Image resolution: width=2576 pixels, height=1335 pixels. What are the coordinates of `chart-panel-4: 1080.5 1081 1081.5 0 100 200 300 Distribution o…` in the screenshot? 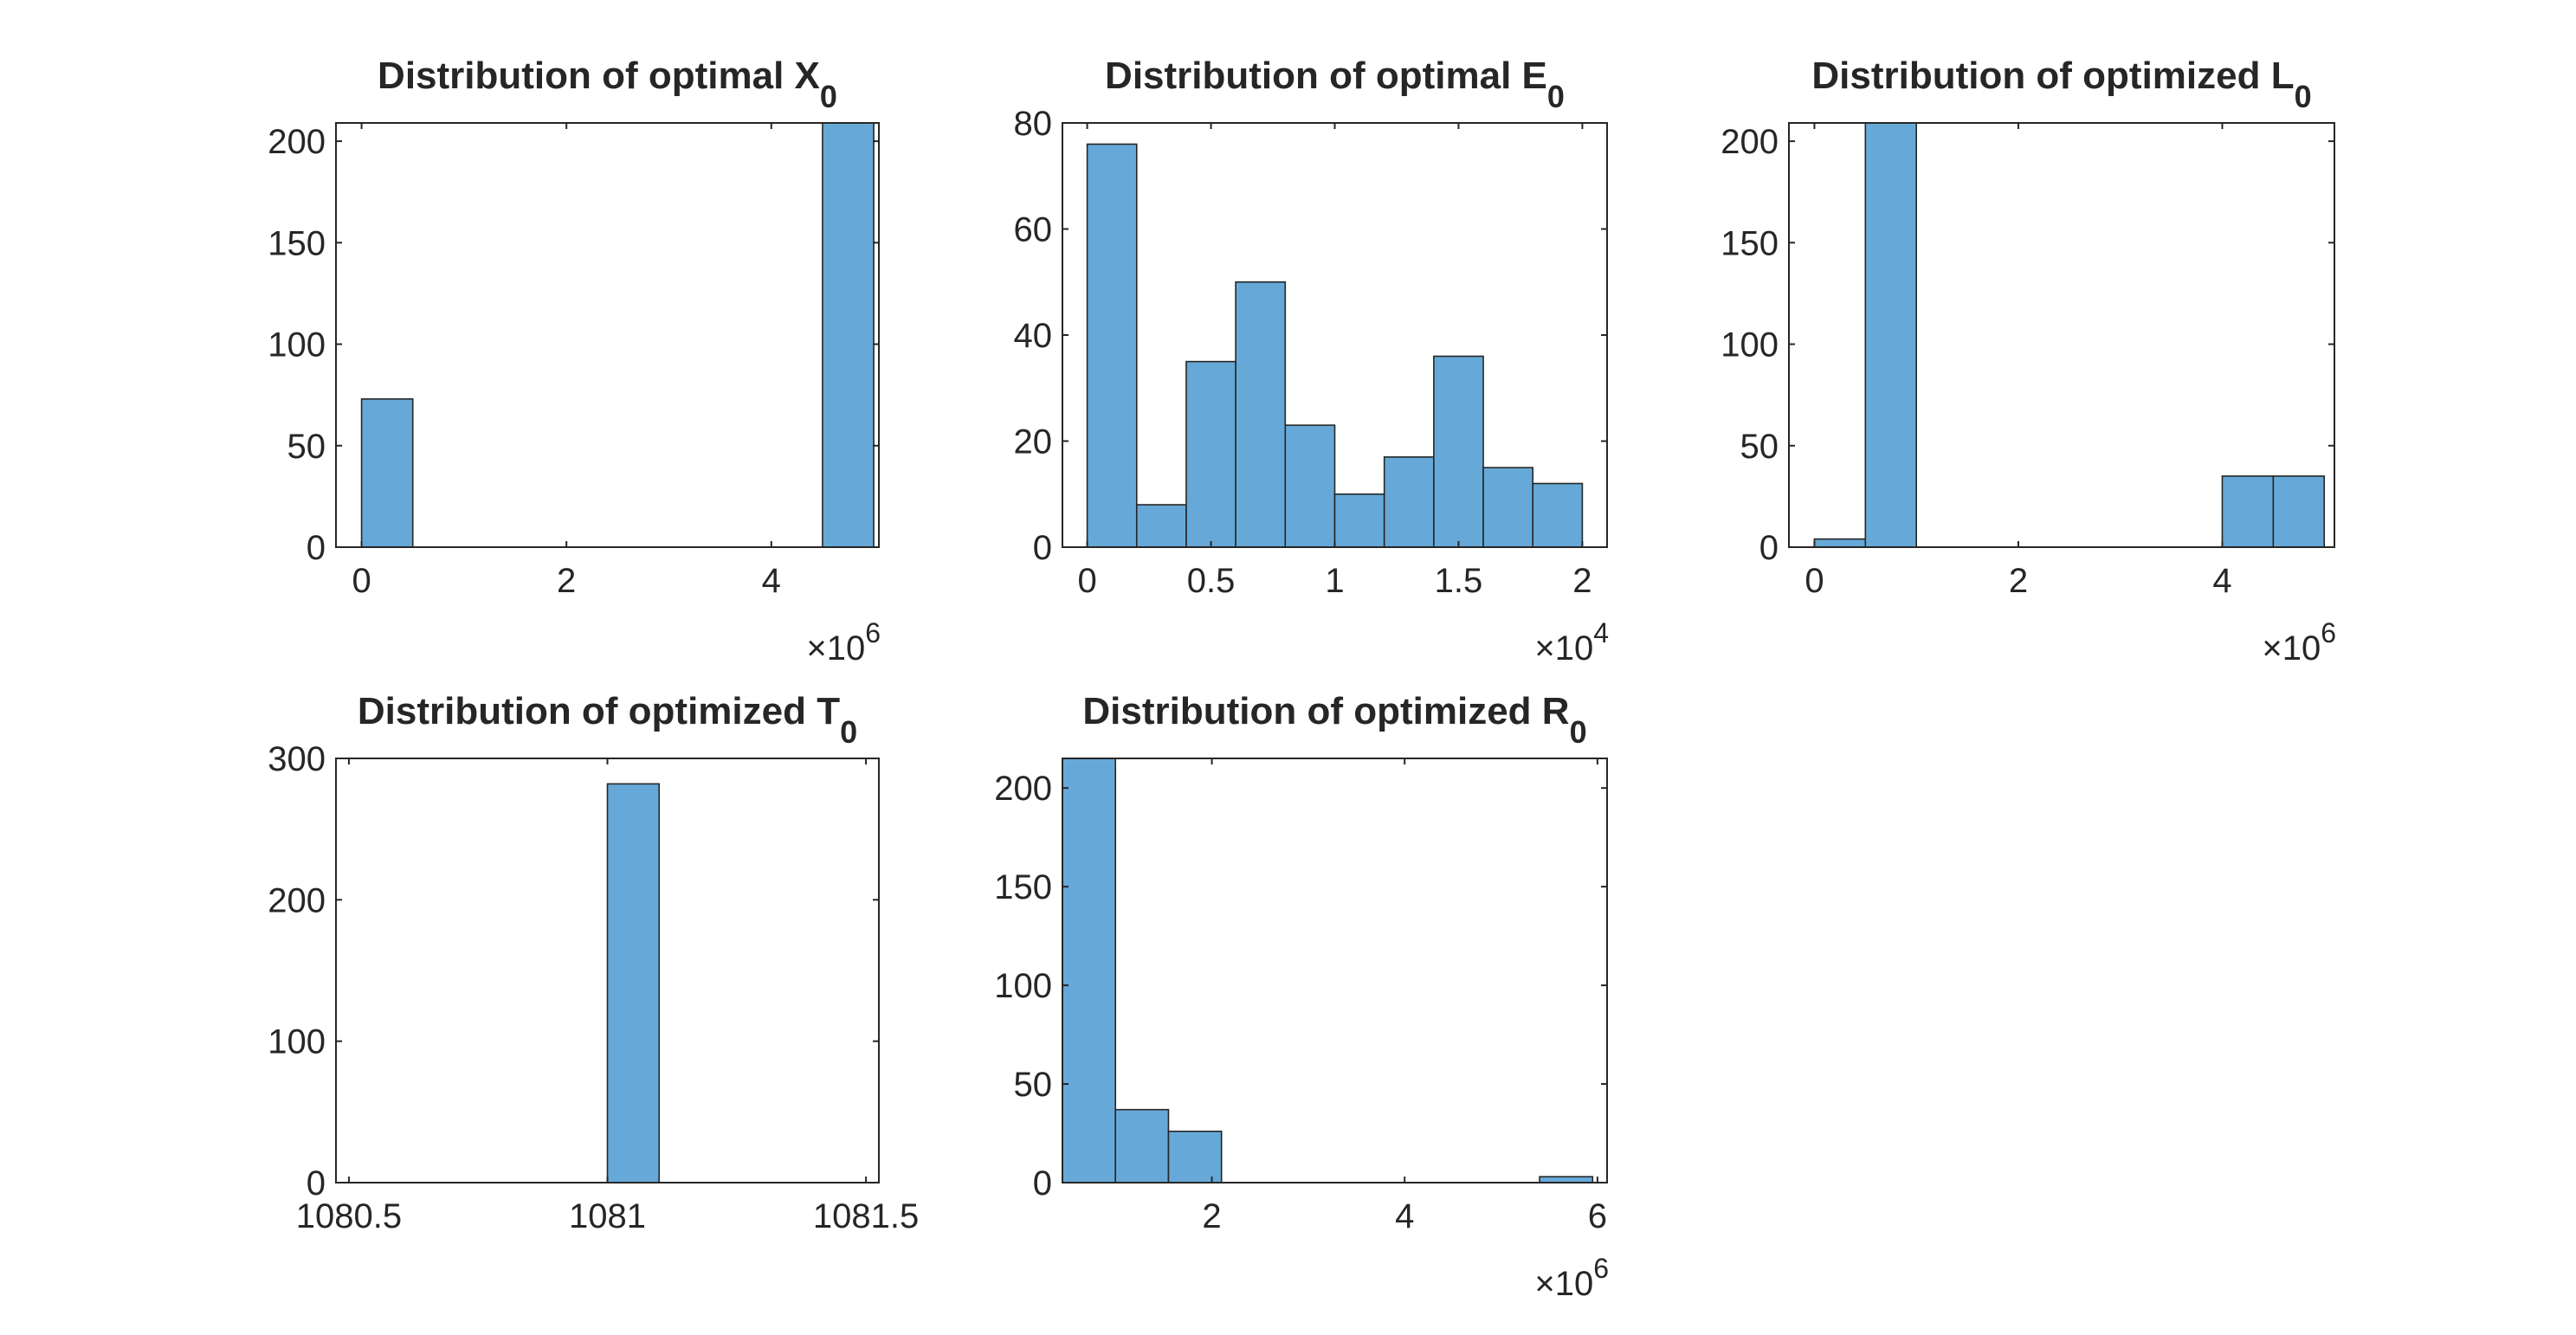 It's located at (593, 963).